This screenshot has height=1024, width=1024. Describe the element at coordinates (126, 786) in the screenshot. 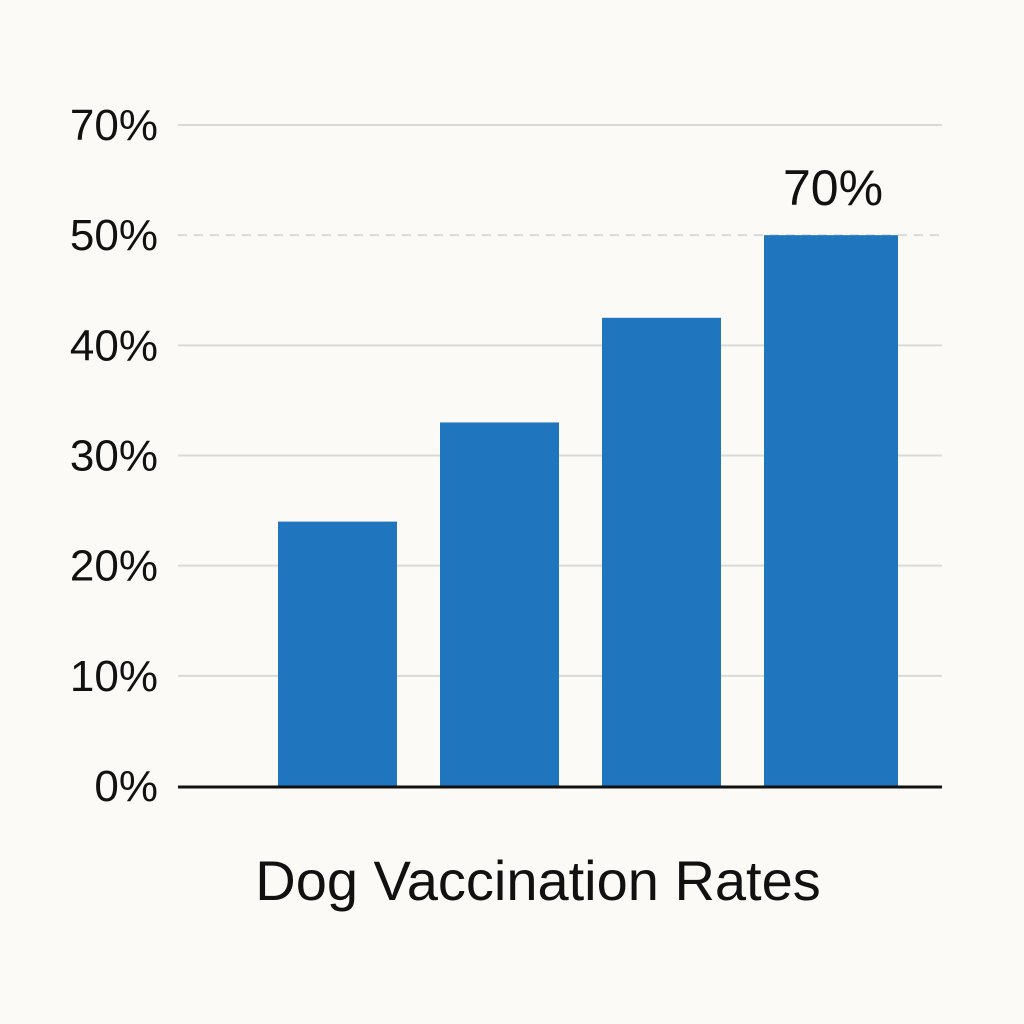

I see `y-tick-label: 0%` at that location.